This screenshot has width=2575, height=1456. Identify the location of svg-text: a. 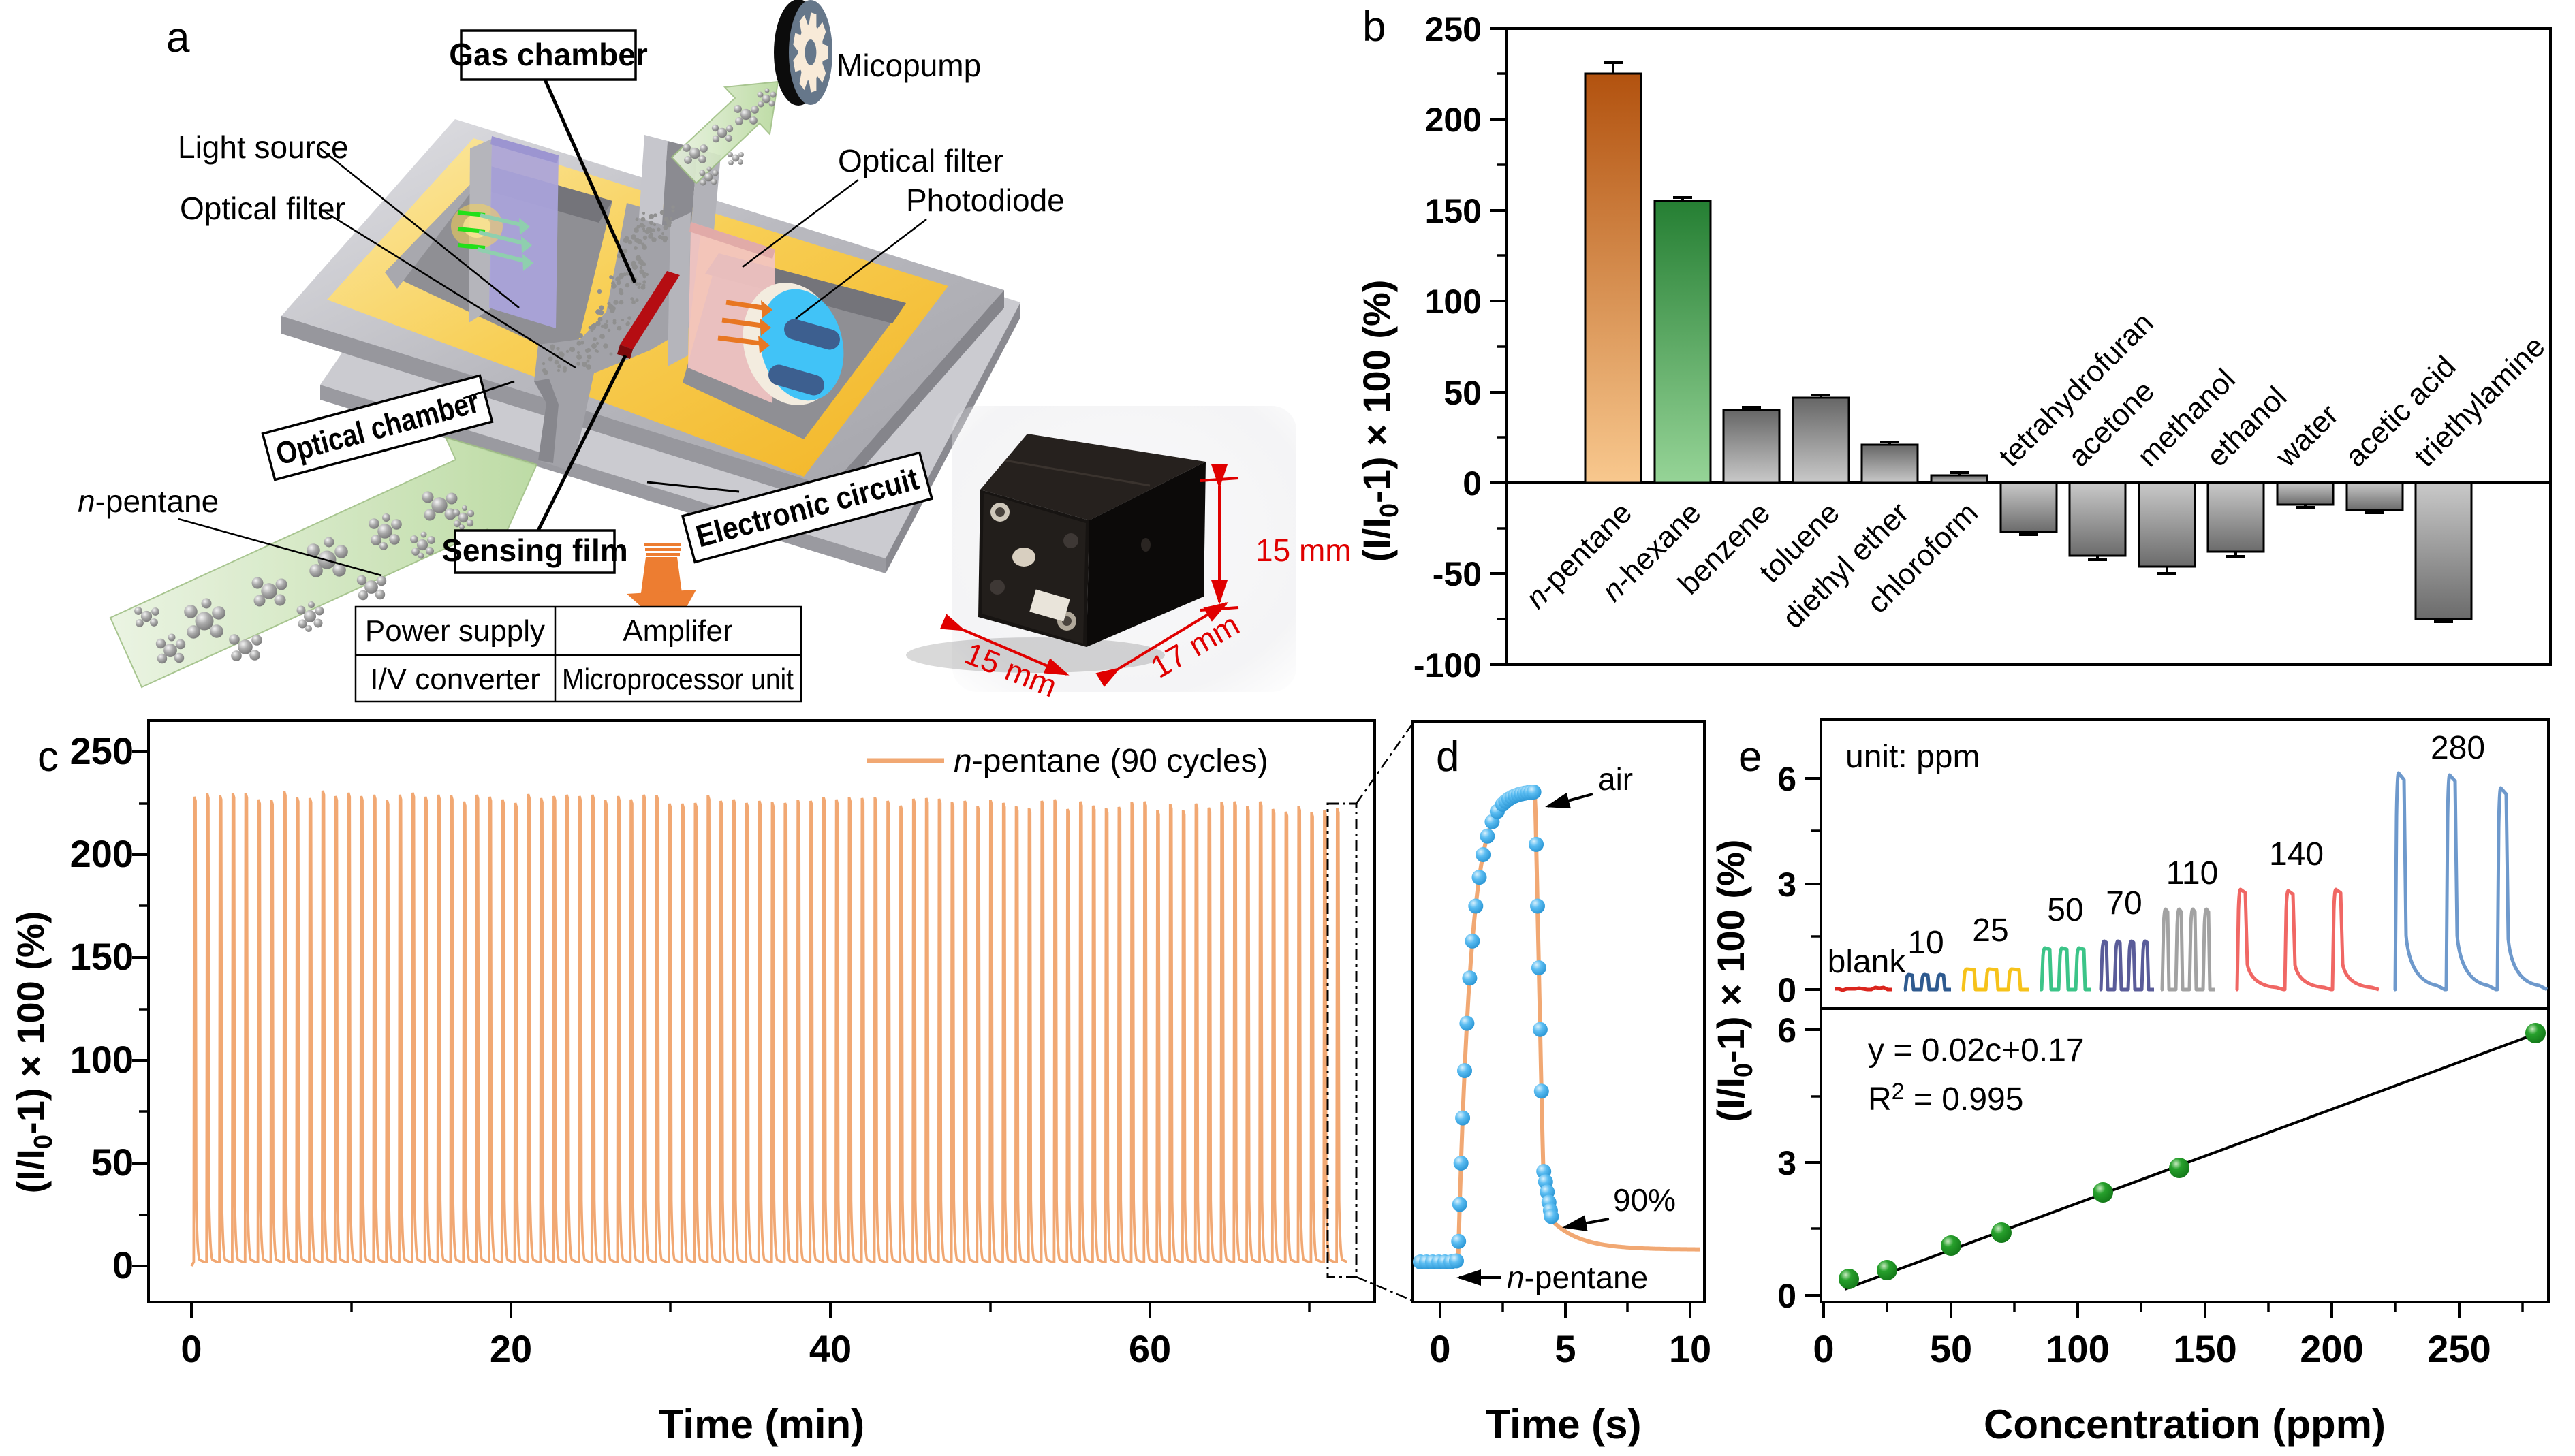
(178, 37).